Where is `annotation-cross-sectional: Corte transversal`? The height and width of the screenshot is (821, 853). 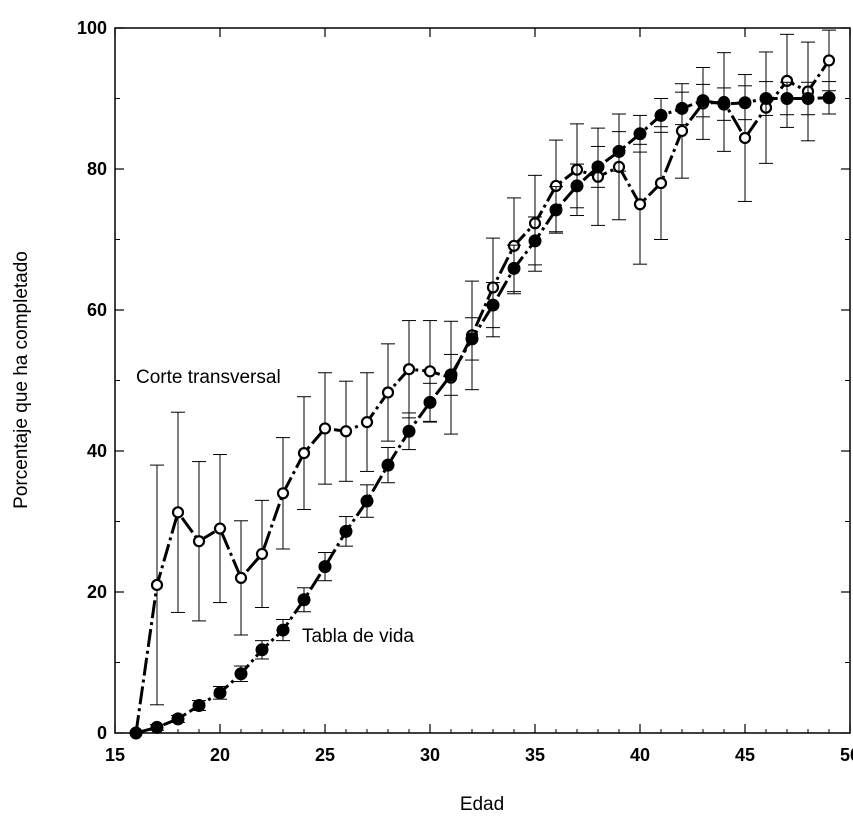 annotation-cross-sectional: Corte transversal is located at coordinates (208, 377).